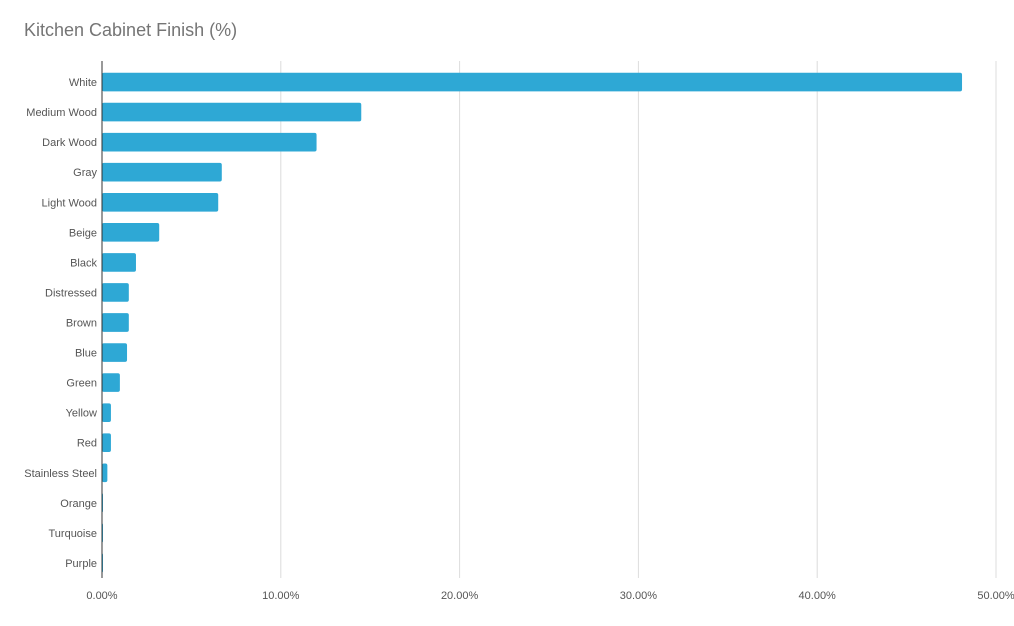  Describe the element at coordinates (85, 173) in the screenshot. I see `category-label: Gray` at that location.